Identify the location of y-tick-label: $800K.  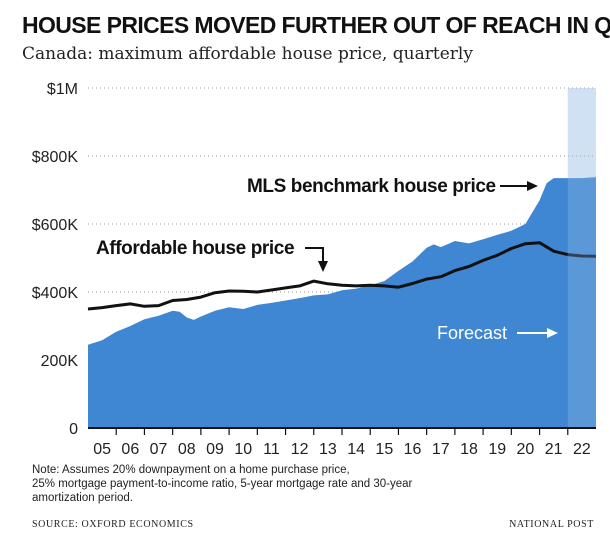
(55, 157).